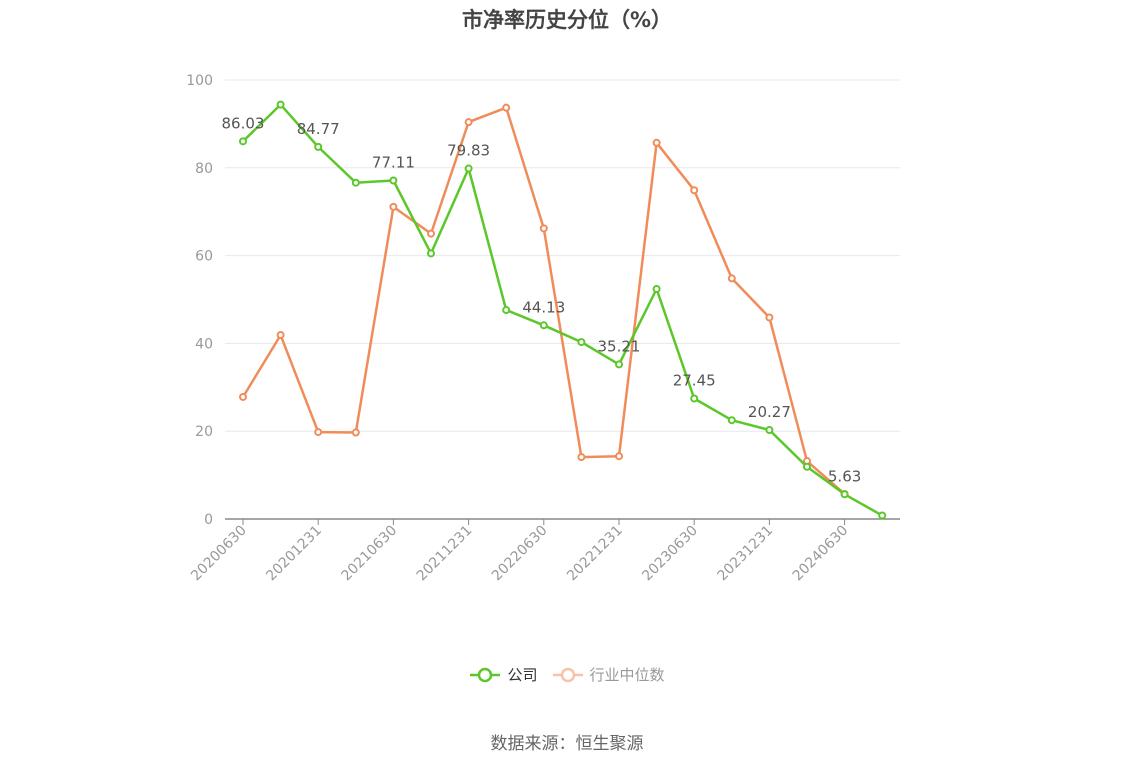  Describe the element at coordinates (522, 675) in the screenshot. I see `legend-label-company: 公司` at that location.